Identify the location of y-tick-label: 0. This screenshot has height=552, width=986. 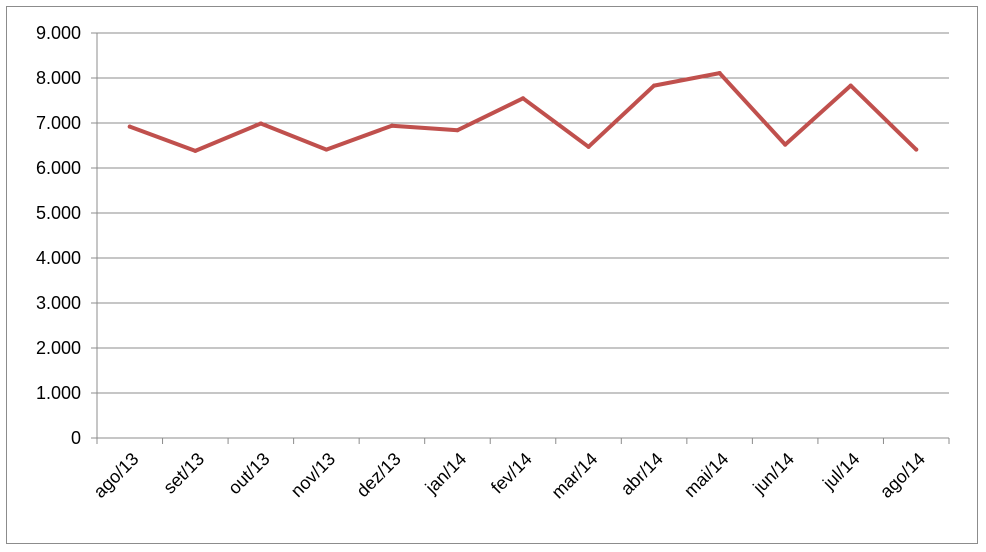
(76, 438).